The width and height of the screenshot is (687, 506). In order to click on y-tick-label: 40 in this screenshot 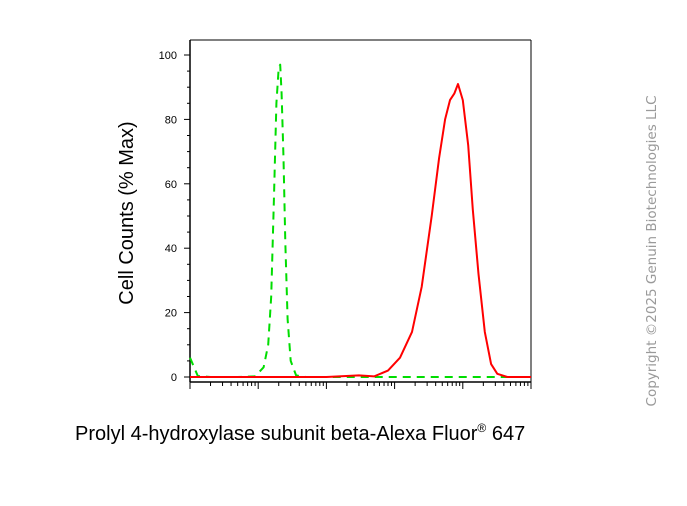, I will do `click(171, 249)`.